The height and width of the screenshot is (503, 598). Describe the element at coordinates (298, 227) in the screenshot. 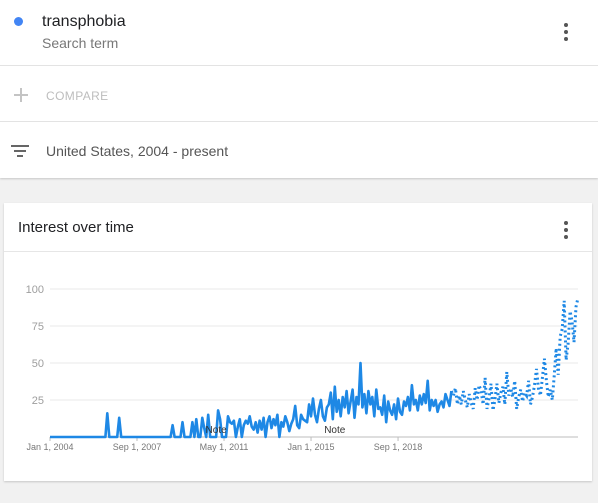

I see `chart-header: Interest over time` at that location.